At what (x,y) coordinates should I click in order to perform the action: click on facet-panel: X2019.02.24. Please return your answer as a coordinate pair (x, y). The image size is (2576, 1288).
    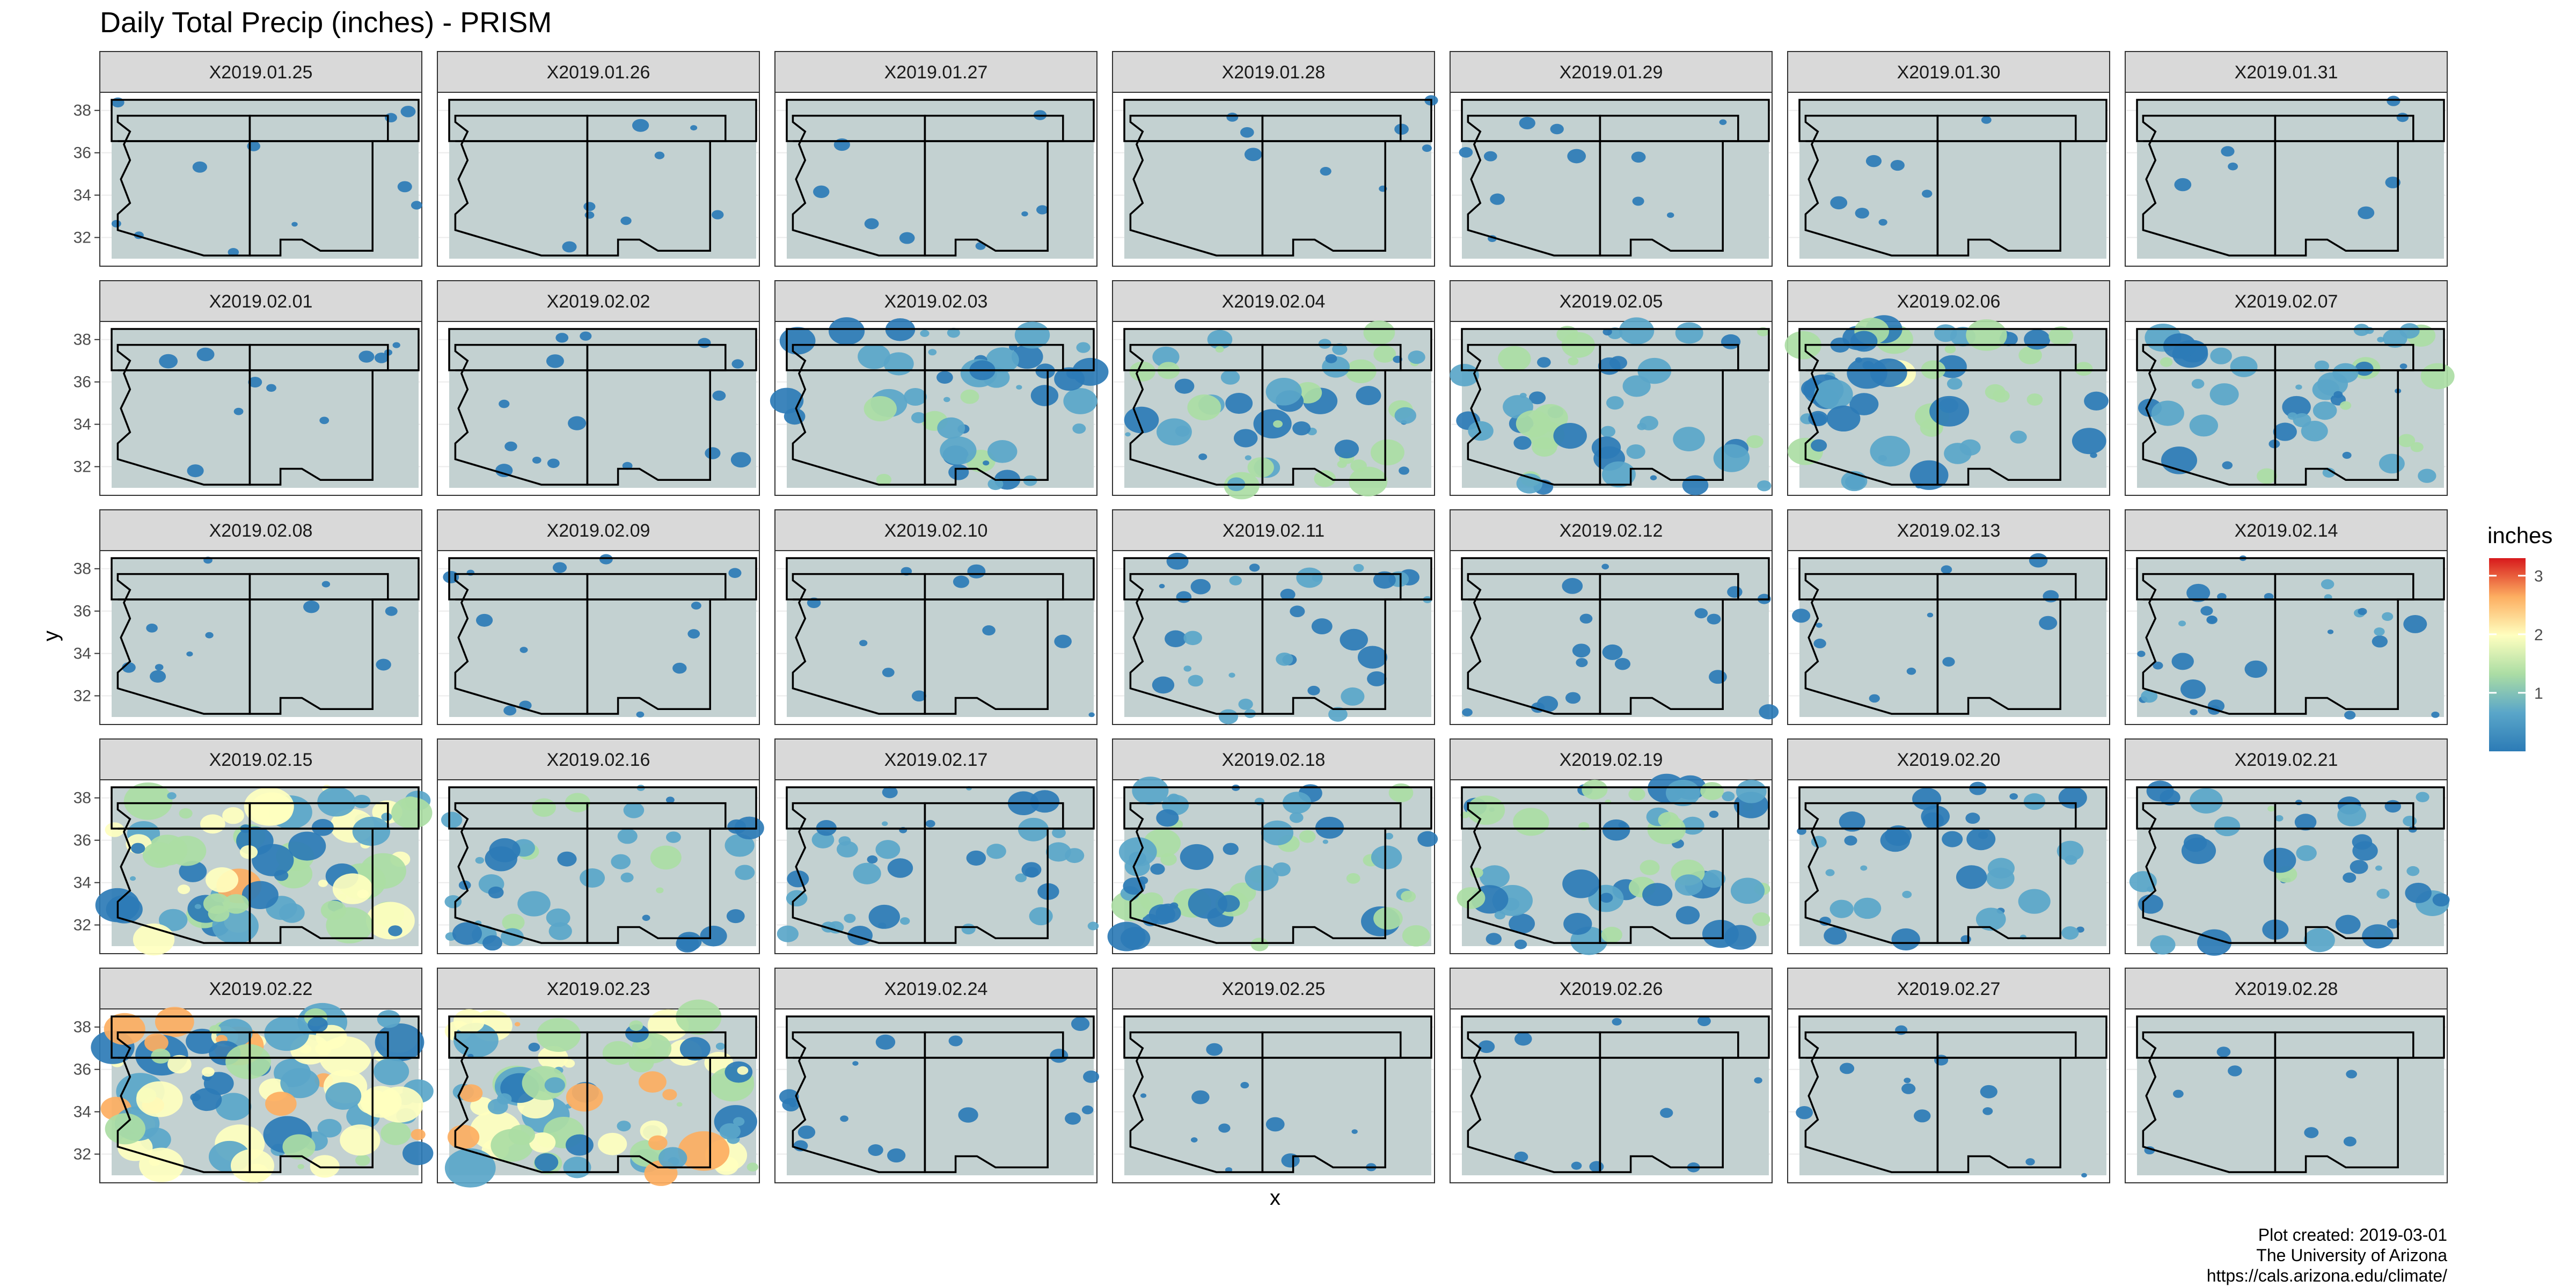
    Looking at the image, I should click on (937, 1075).